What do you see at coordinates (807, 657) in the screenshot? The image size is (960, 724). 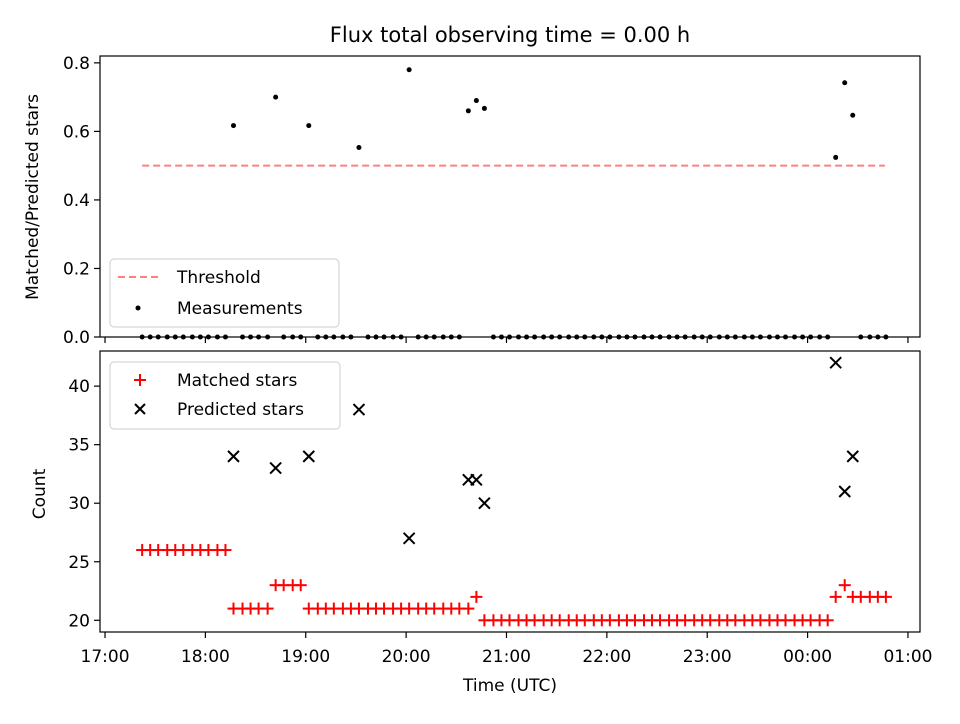 I see `x-tick-label: 00:00` at bounding box center [807, 657].